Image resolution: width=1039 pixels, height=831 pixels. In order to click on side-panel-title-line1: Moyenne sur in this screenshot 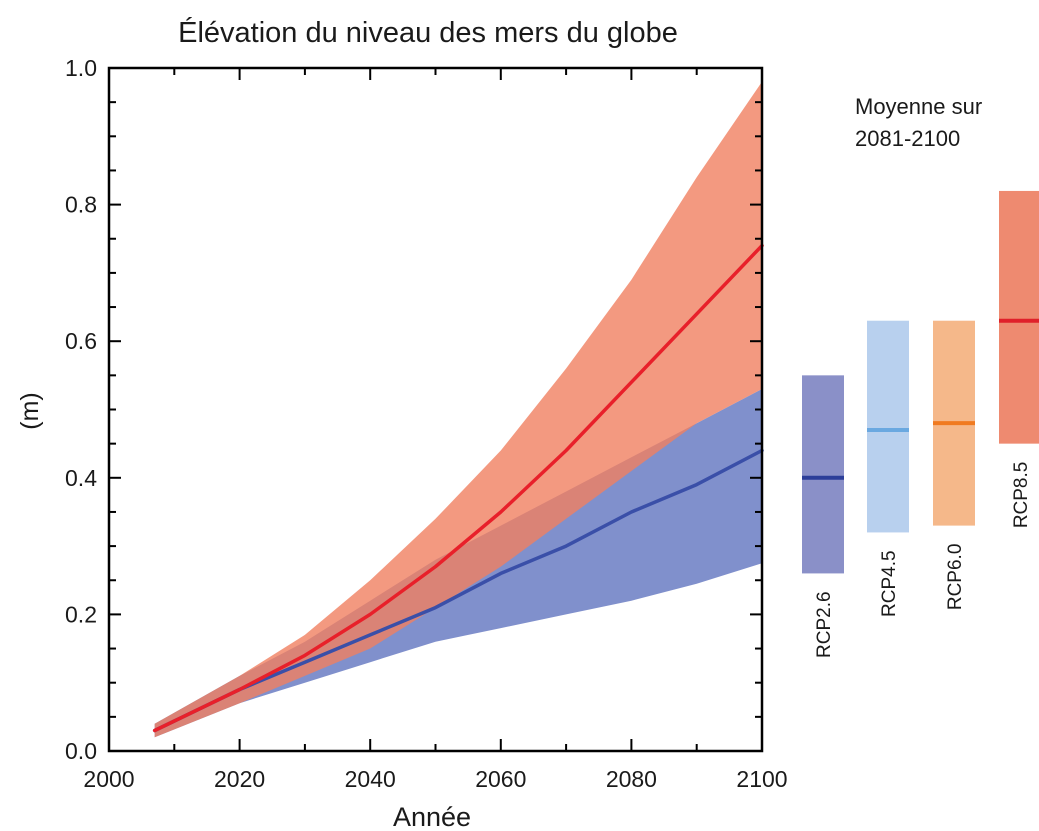, I will do `click(918, 106)`.